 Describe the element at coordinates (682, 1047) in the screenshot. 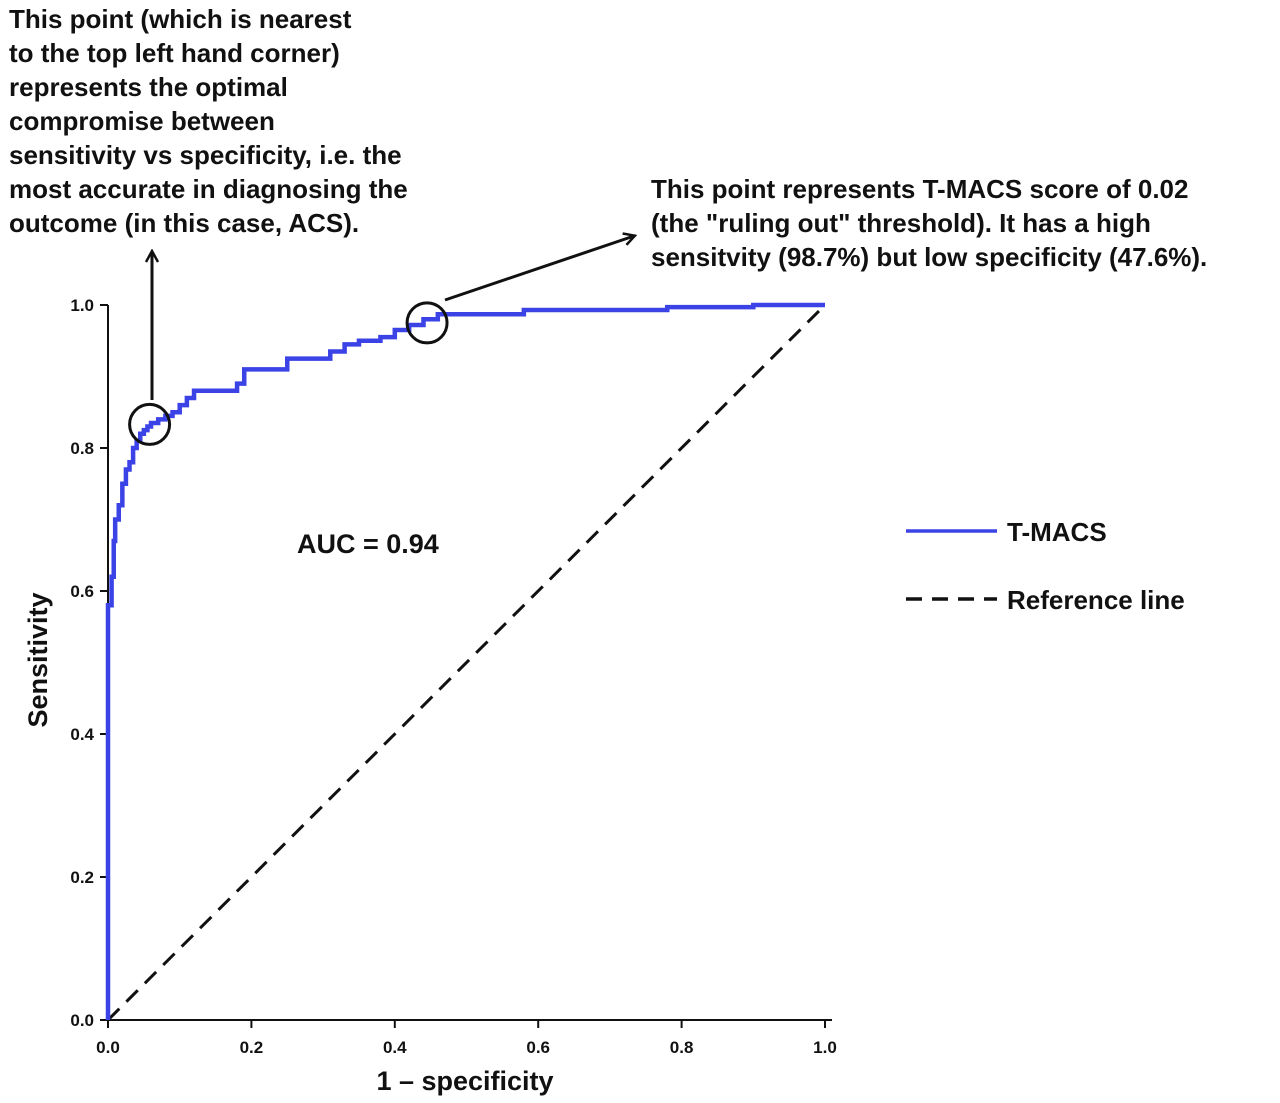

I see `x-tick-label: 0.8` at that location.